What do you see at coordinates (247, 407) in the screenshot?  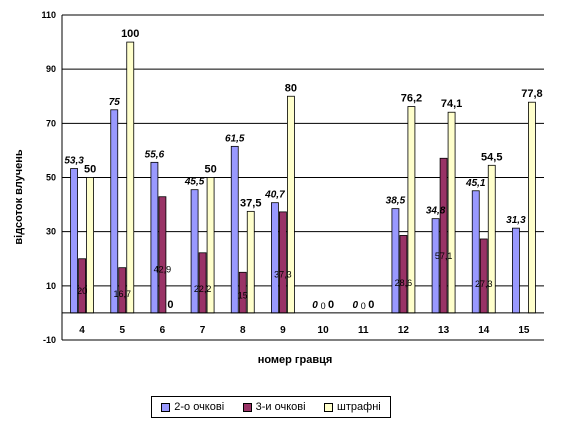 I see `legend-swatch-three-point` at bounding box center [247, 407].